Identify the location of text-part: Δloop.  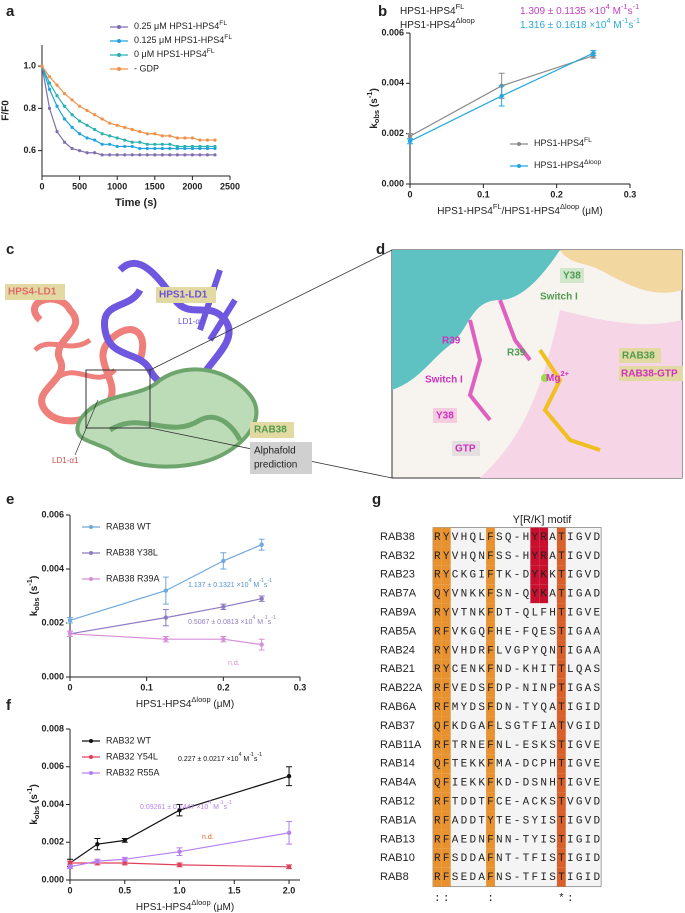
(465, 20).